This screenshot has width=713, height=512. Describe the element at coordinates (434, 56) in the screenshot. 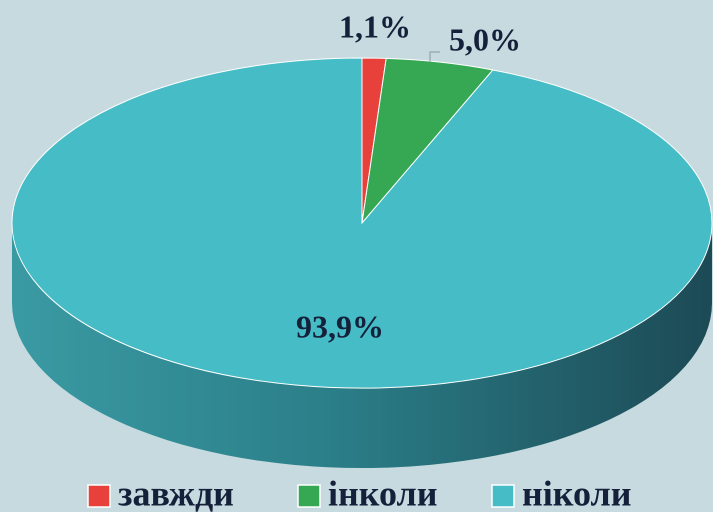

I see `leader-line` at that location.